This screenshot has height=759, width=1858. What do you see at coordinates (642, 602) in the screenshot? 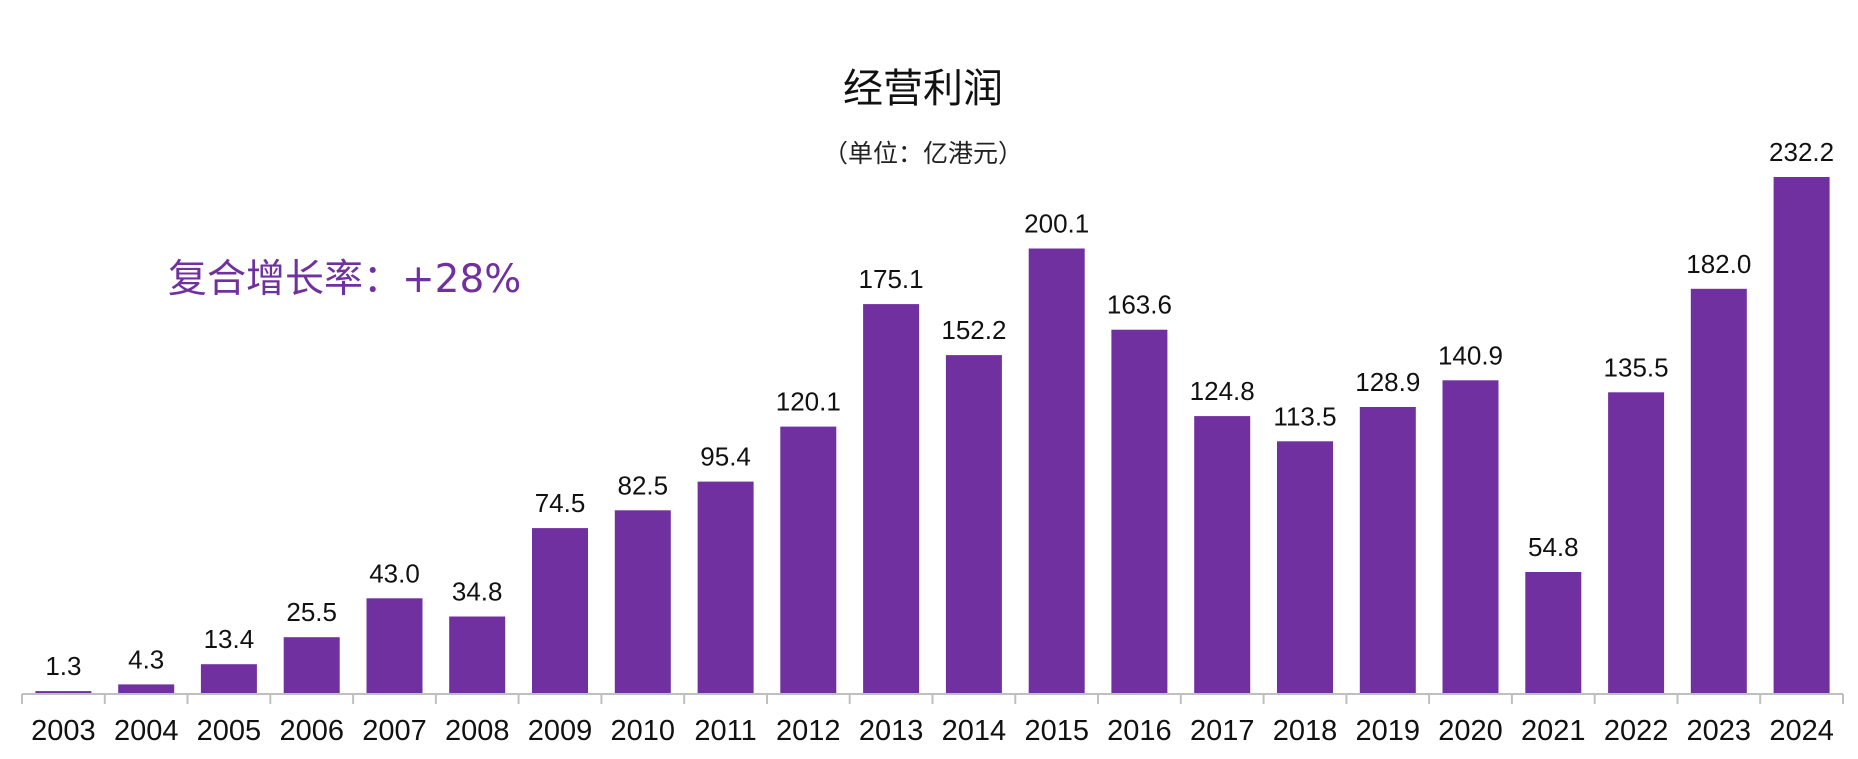
I see `bar-2010` at bounding box center [642, 602].